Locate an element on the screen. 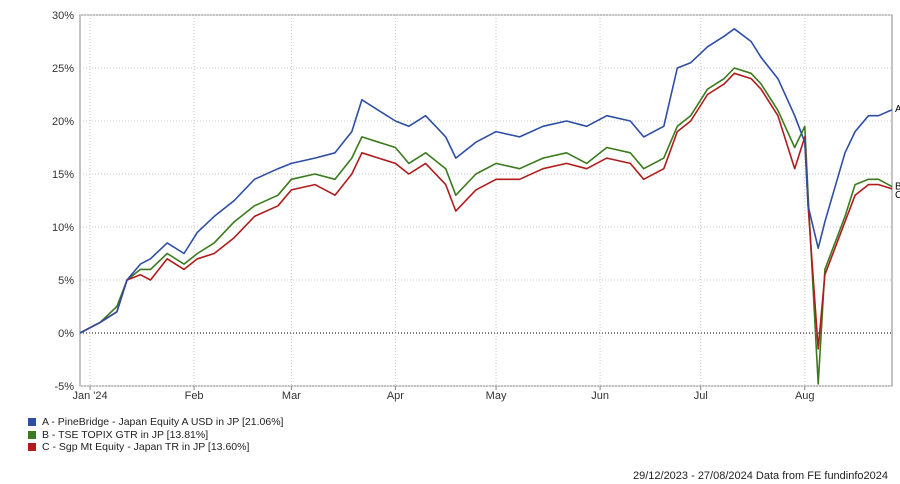 This screenshot has width=900, height=484. y-tick-label: 20% is located at coordinates (63, 122).